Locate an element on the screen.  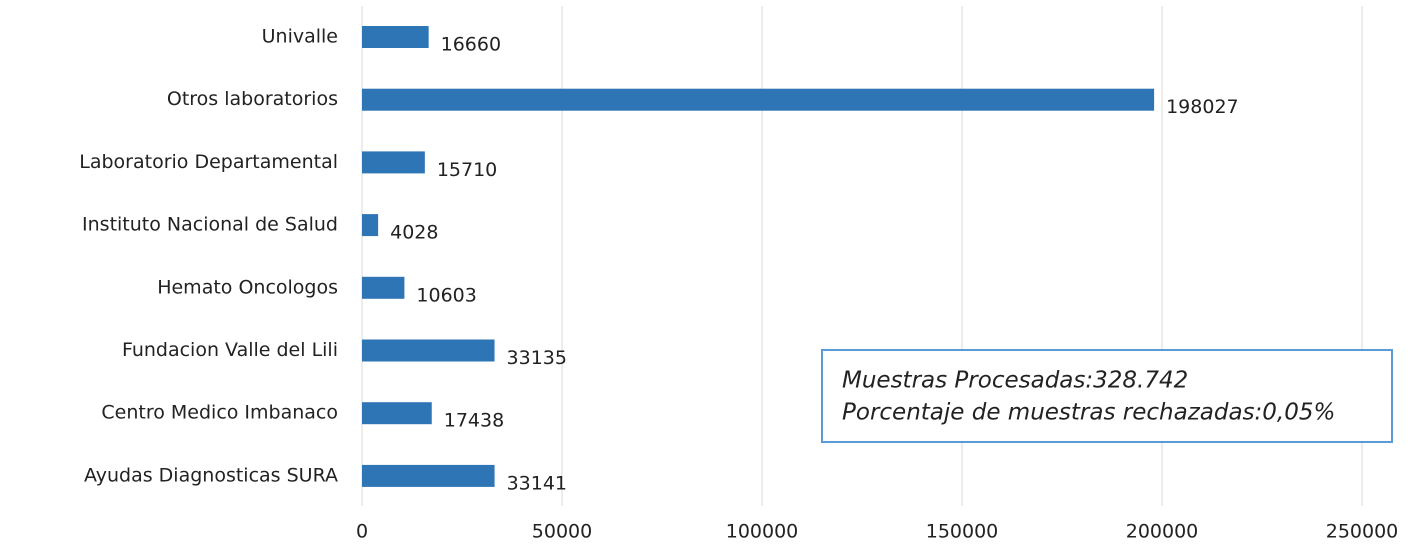
y-tick-label: Otros laboratorios is located at coordinates (252, 99).